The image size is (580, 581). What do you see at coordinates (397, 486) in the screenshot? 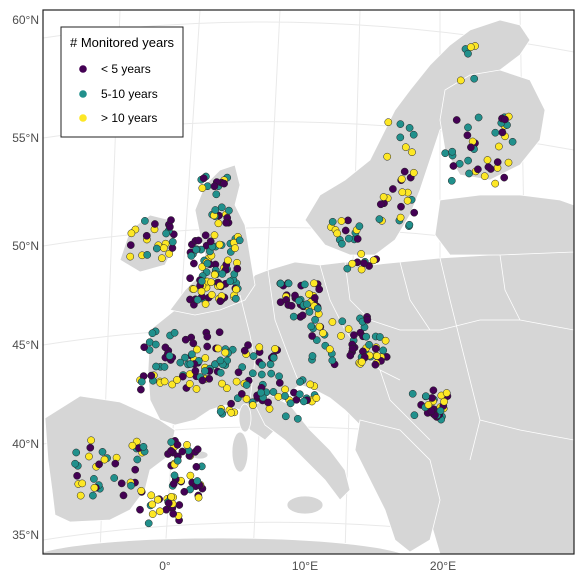
I see `balkans-landmass` at bounding box center [397, 486].